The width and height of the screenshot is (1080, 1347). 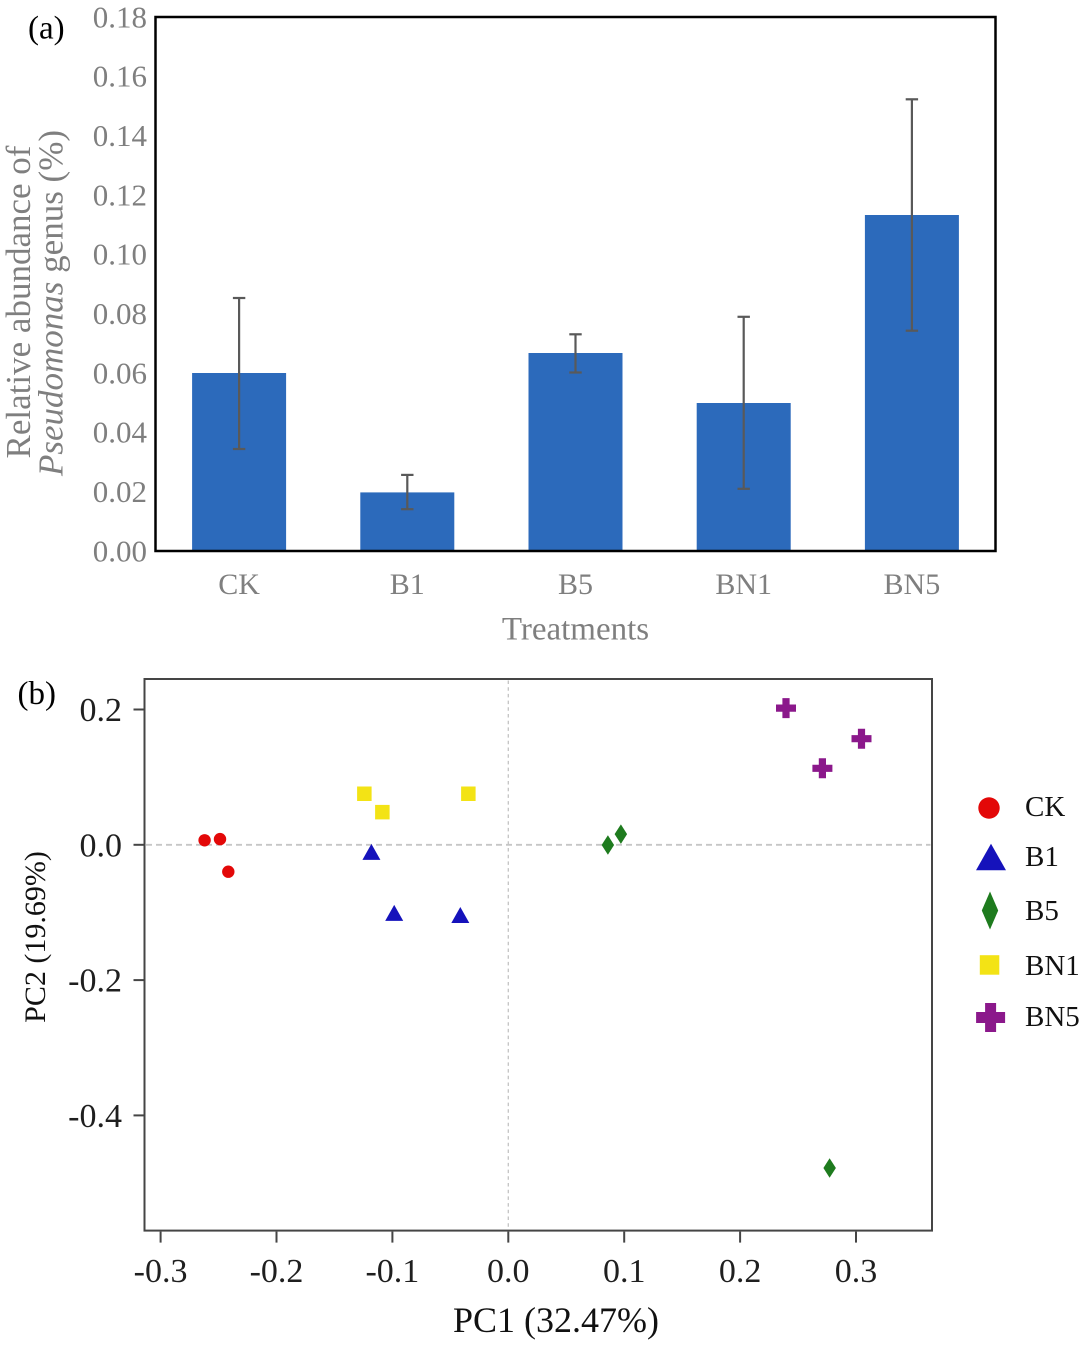 What do you see at coordinates (120, 313) in the screenshot?
I see `svg-text: 0.08` at bounding box center [120, 313].